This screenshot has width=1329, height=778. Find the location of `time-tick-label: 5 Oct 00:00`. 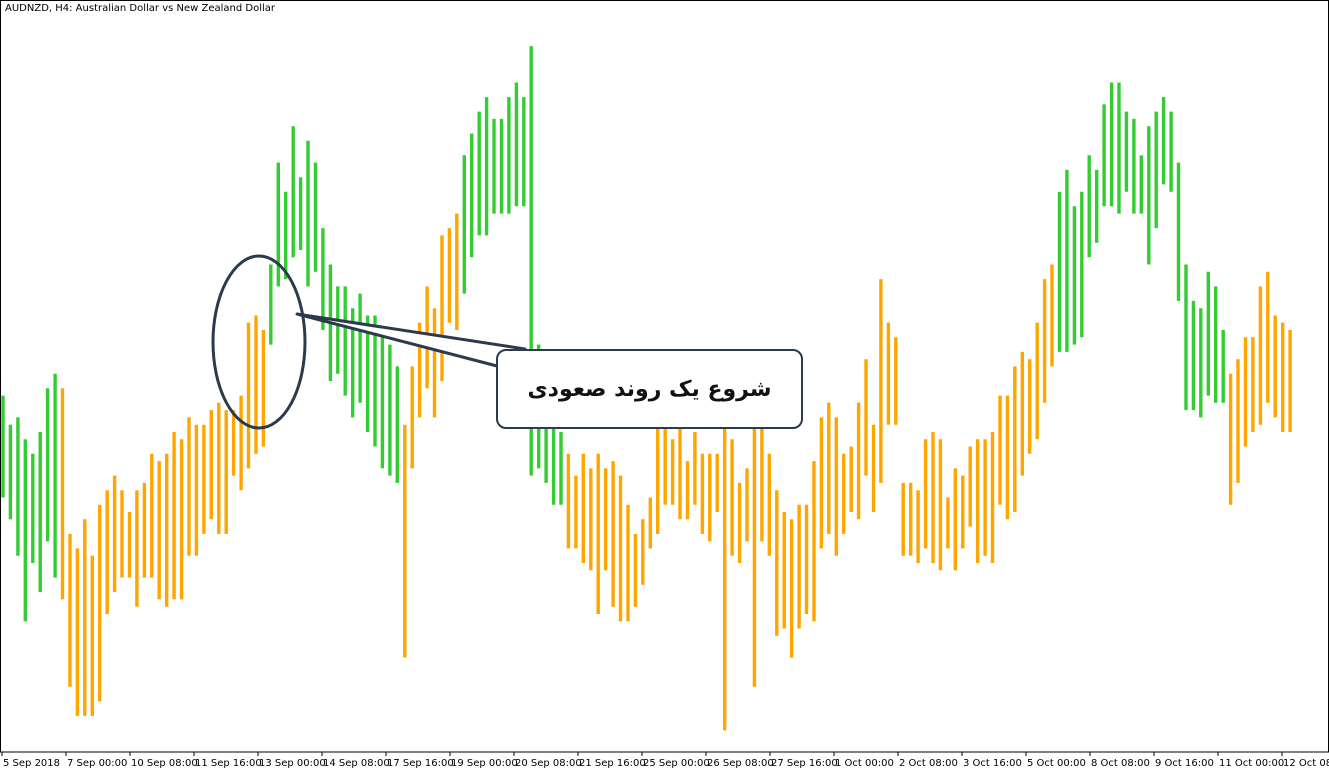

time-tick-label: 5 Oct 00:00 is located at coordinates (1056, 763).